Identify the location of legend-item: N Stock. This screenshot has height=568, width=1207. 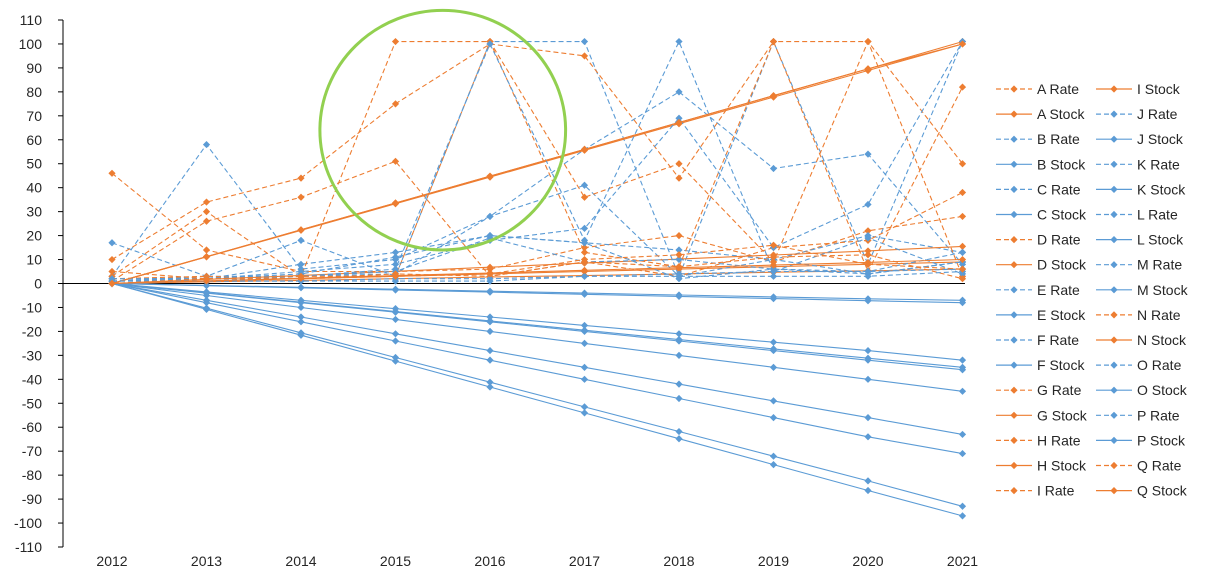
(1141, 340).